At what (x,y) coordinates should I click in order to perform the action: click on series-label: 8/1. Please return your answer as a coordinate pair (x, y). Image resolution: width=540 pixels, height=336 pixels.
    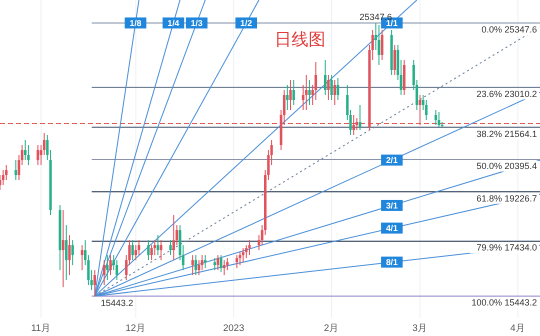
    Looking at the image, I should click on (392, 262).